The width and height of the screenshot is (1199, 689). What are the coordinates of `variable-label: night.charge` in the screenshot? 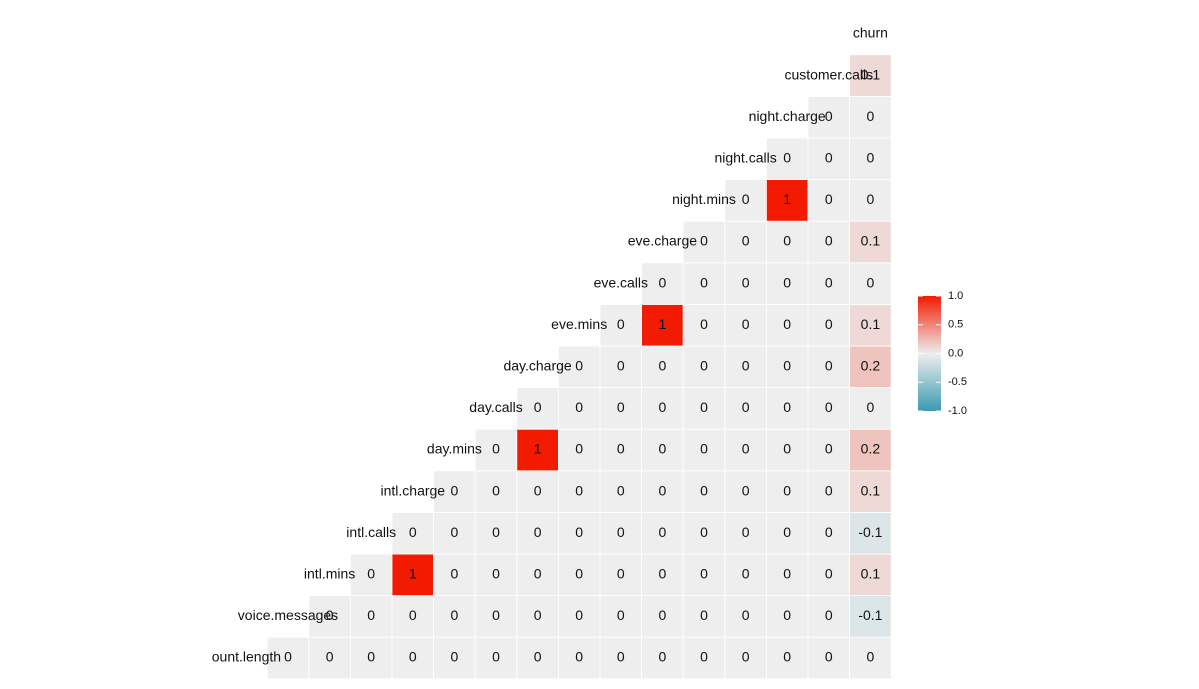 It's located at (787, 116).